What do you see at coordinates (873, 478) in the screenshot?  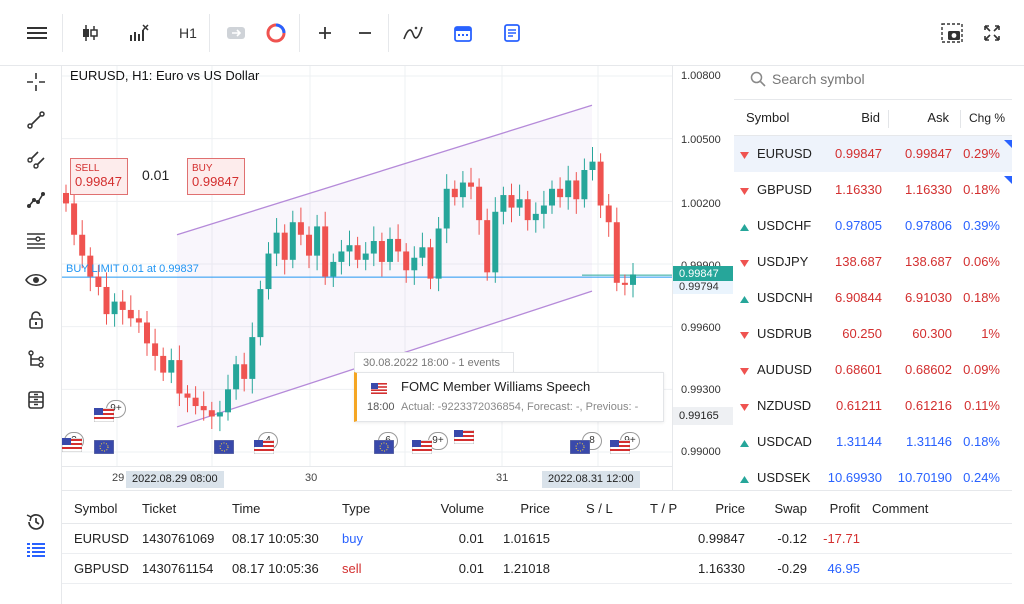 I see `watch-row: USDSEK 10.69930 10.70190 0.24%` at bounding box center [873, 478].